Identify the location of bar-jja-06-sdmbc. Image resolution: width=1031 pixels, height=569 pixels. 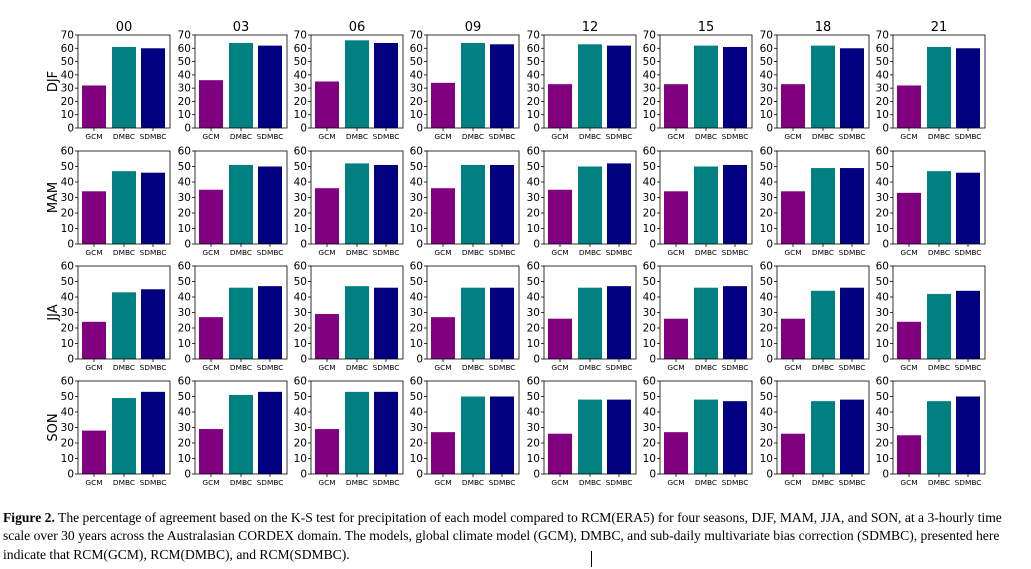
(386, 323).